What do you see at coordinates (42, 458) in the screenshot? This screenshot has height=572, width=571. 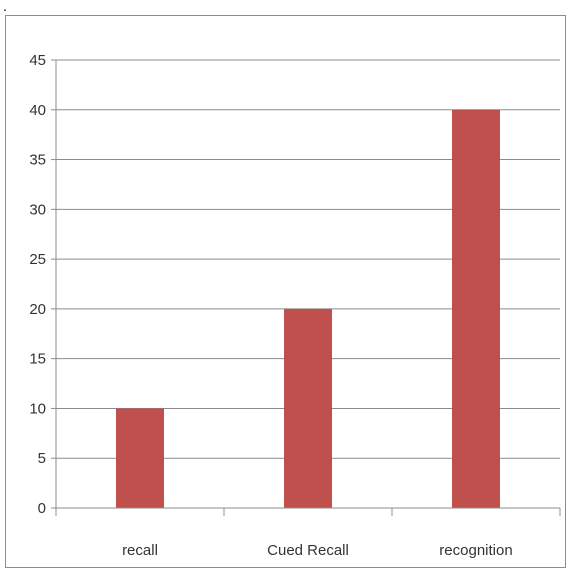 I see `y-tick-label: 5` at bounding box center [42, 458].